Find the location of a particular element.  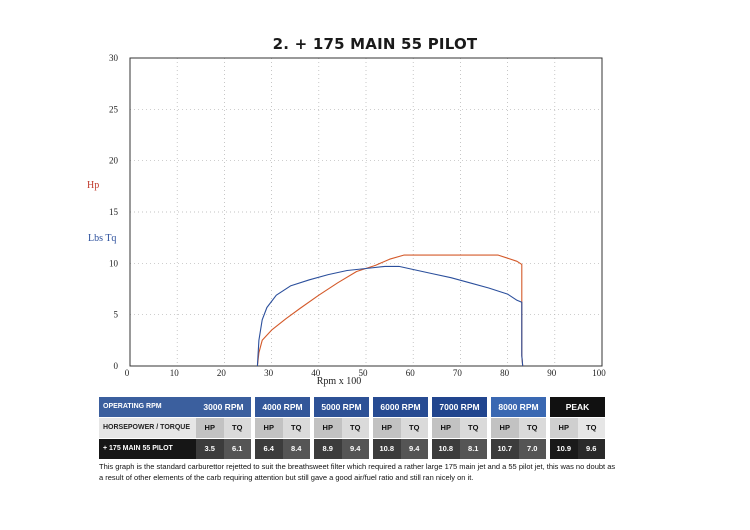

value-cell: 3.5 6.1 is located at coordinates (223, 449).